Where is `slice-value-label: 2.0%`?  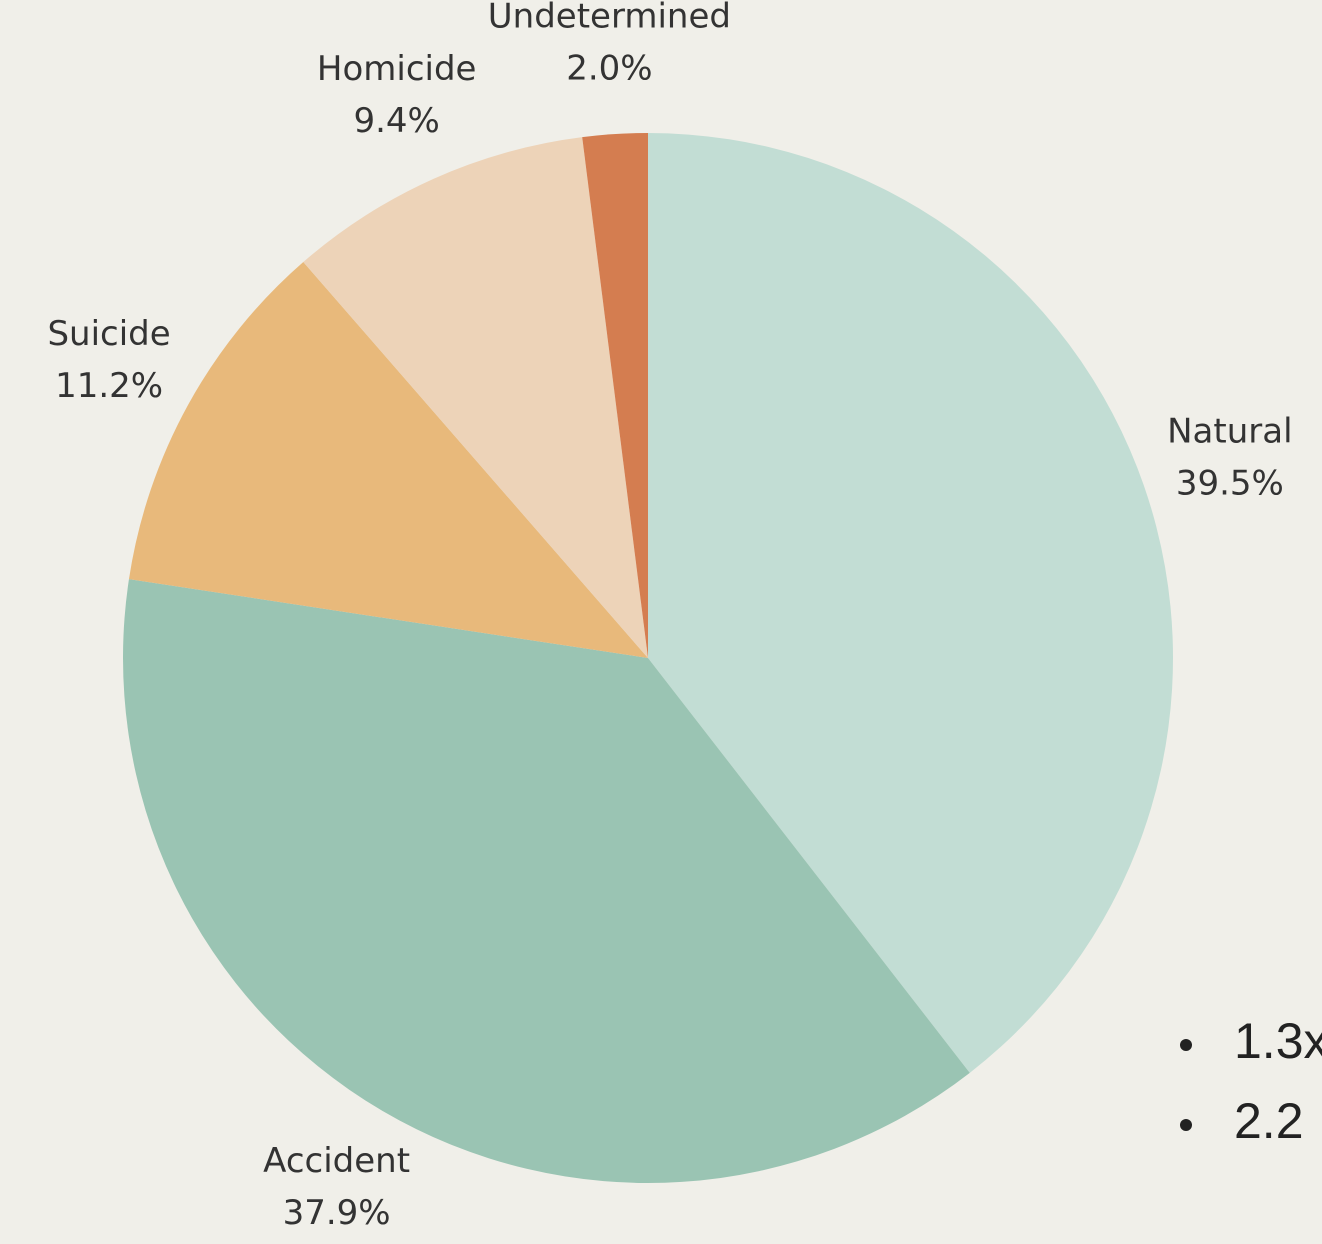
slice-value-label: 2.0% is located at coordinates (609, 69).